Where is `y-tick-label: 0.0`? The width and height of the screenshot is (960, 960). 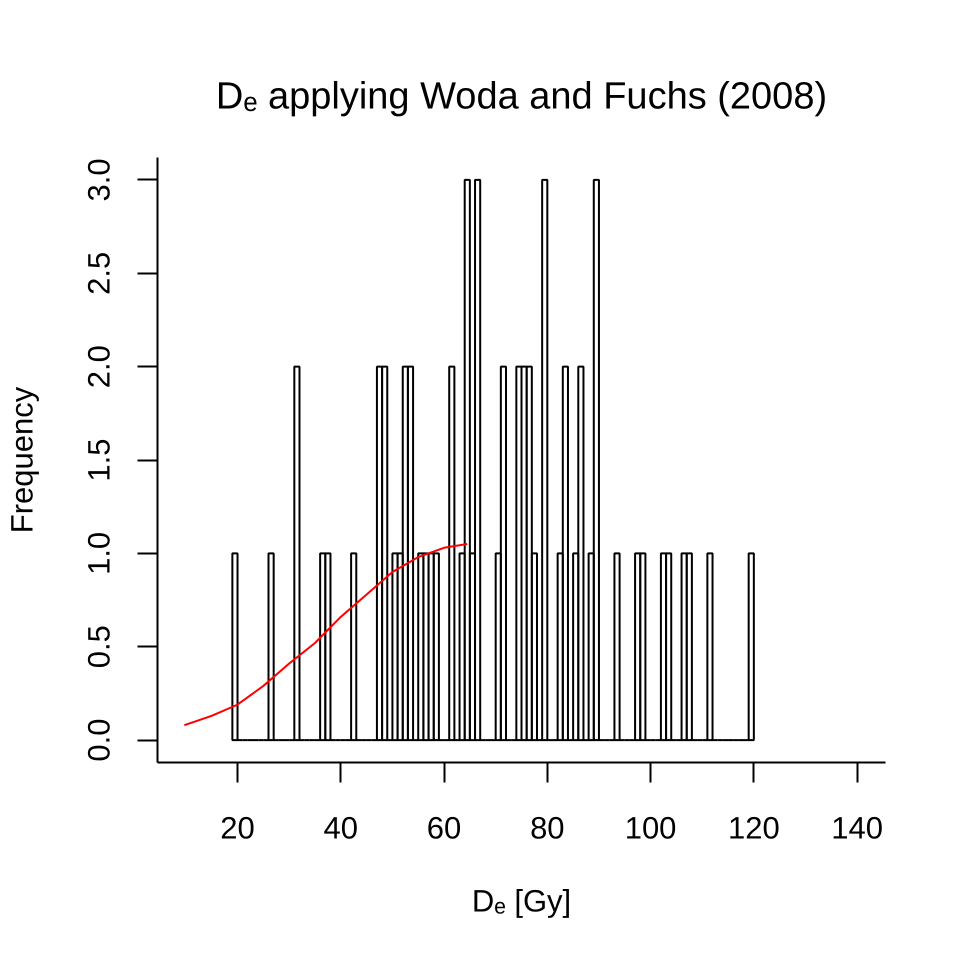
y-tick-label: 0.0 is located at coordinates (99, 740).